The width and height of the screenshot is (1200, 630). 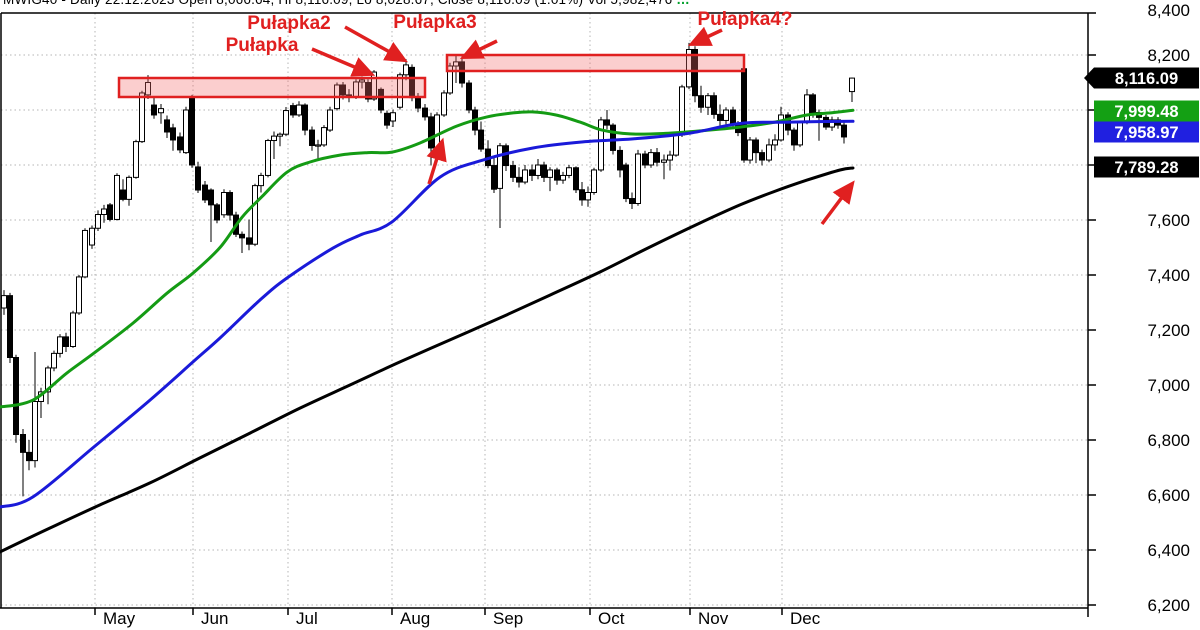 What do you see at coordinates (1168, 385) in the screenshot?
I see `y-axis-label: 7,000` at bounding box center [1168, 385].